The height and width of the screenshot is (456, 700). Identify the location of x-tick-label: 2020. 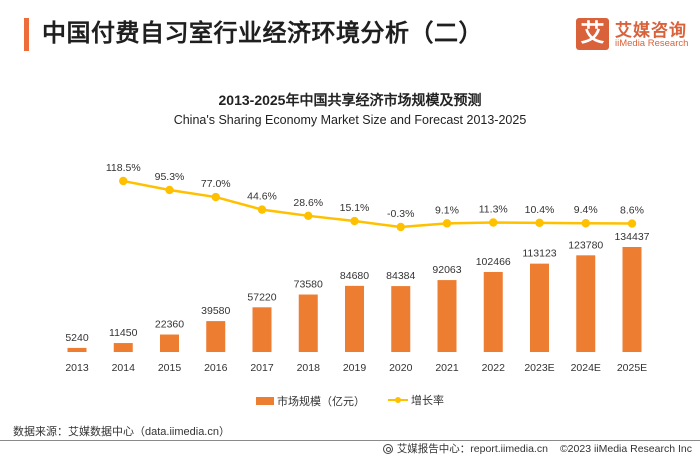
(401, 368).